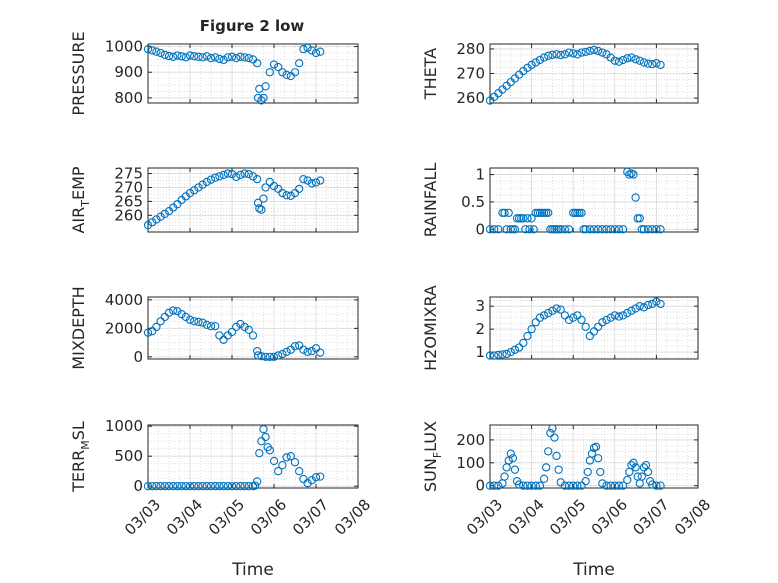  I want to click on y-tick-label: 1000, so click(124, 426).